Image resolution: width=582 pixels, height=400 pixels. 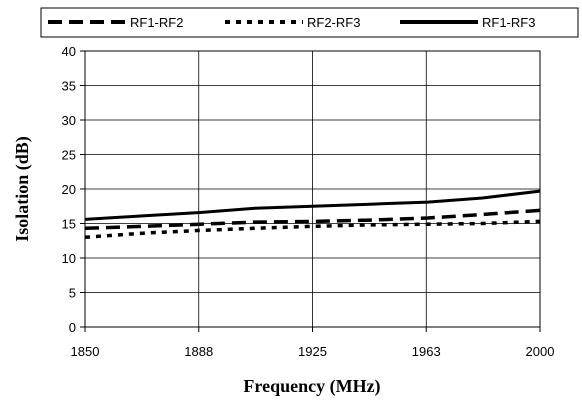 I want to click on y-axis-ticks: 0 5 10 15 20 25 30 35 40, so click(x=73, y=189).